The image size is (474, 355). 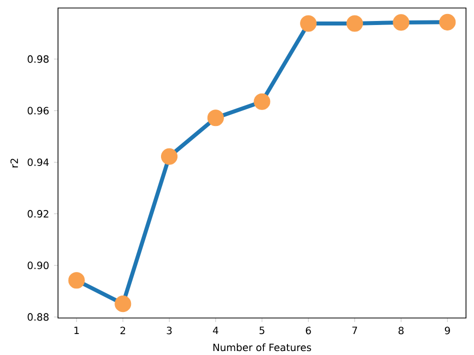 I want to click on y-tick-label: 0.92, so click(x=38, y=214).